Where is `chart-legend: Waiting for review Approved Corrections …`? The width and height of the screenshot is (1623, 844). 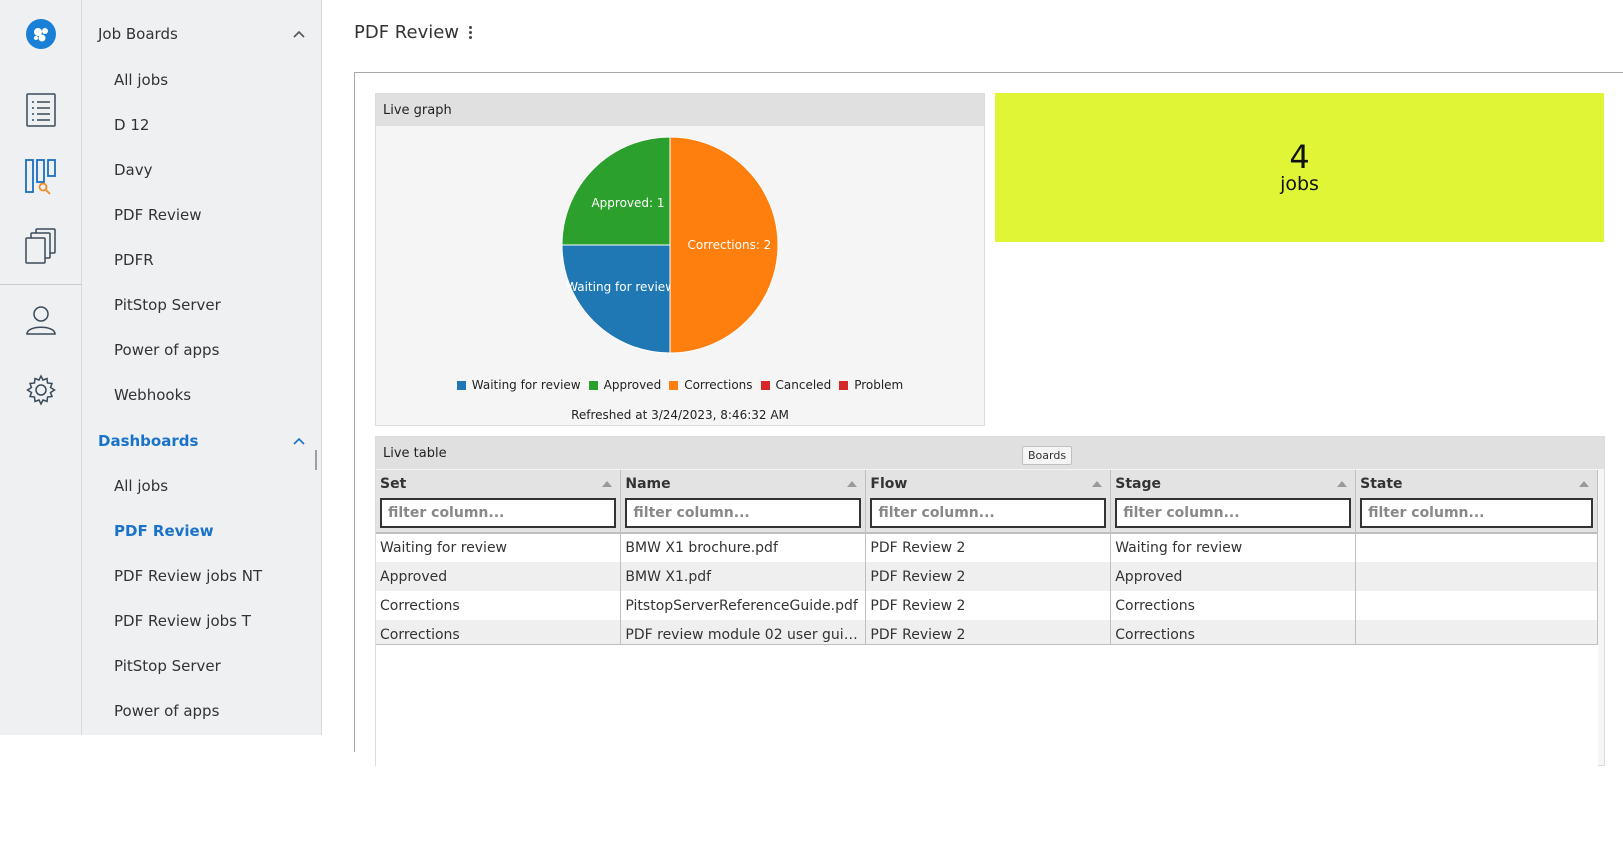 chart-legend: Waiting for review Approved Corrections … is located at coordinates (680, 385).